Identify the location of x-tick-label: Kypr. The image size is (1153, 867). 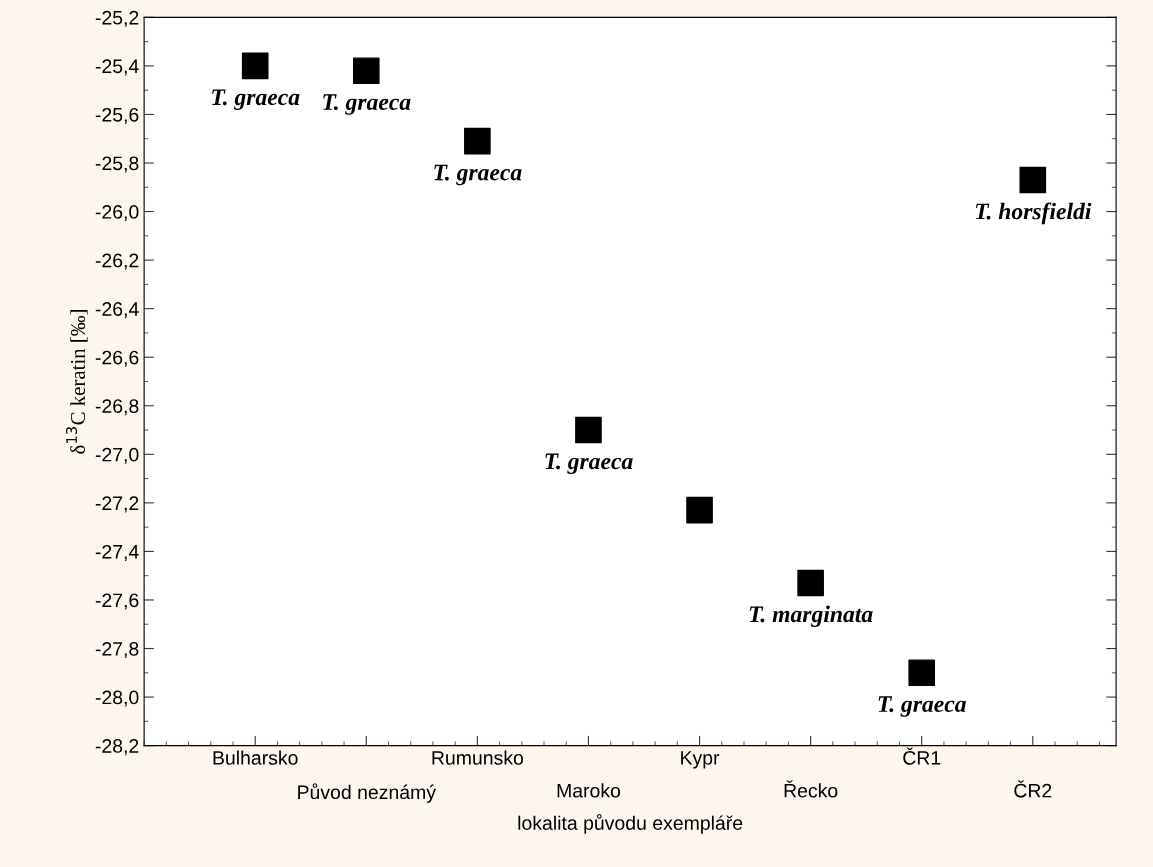
(700, 760).